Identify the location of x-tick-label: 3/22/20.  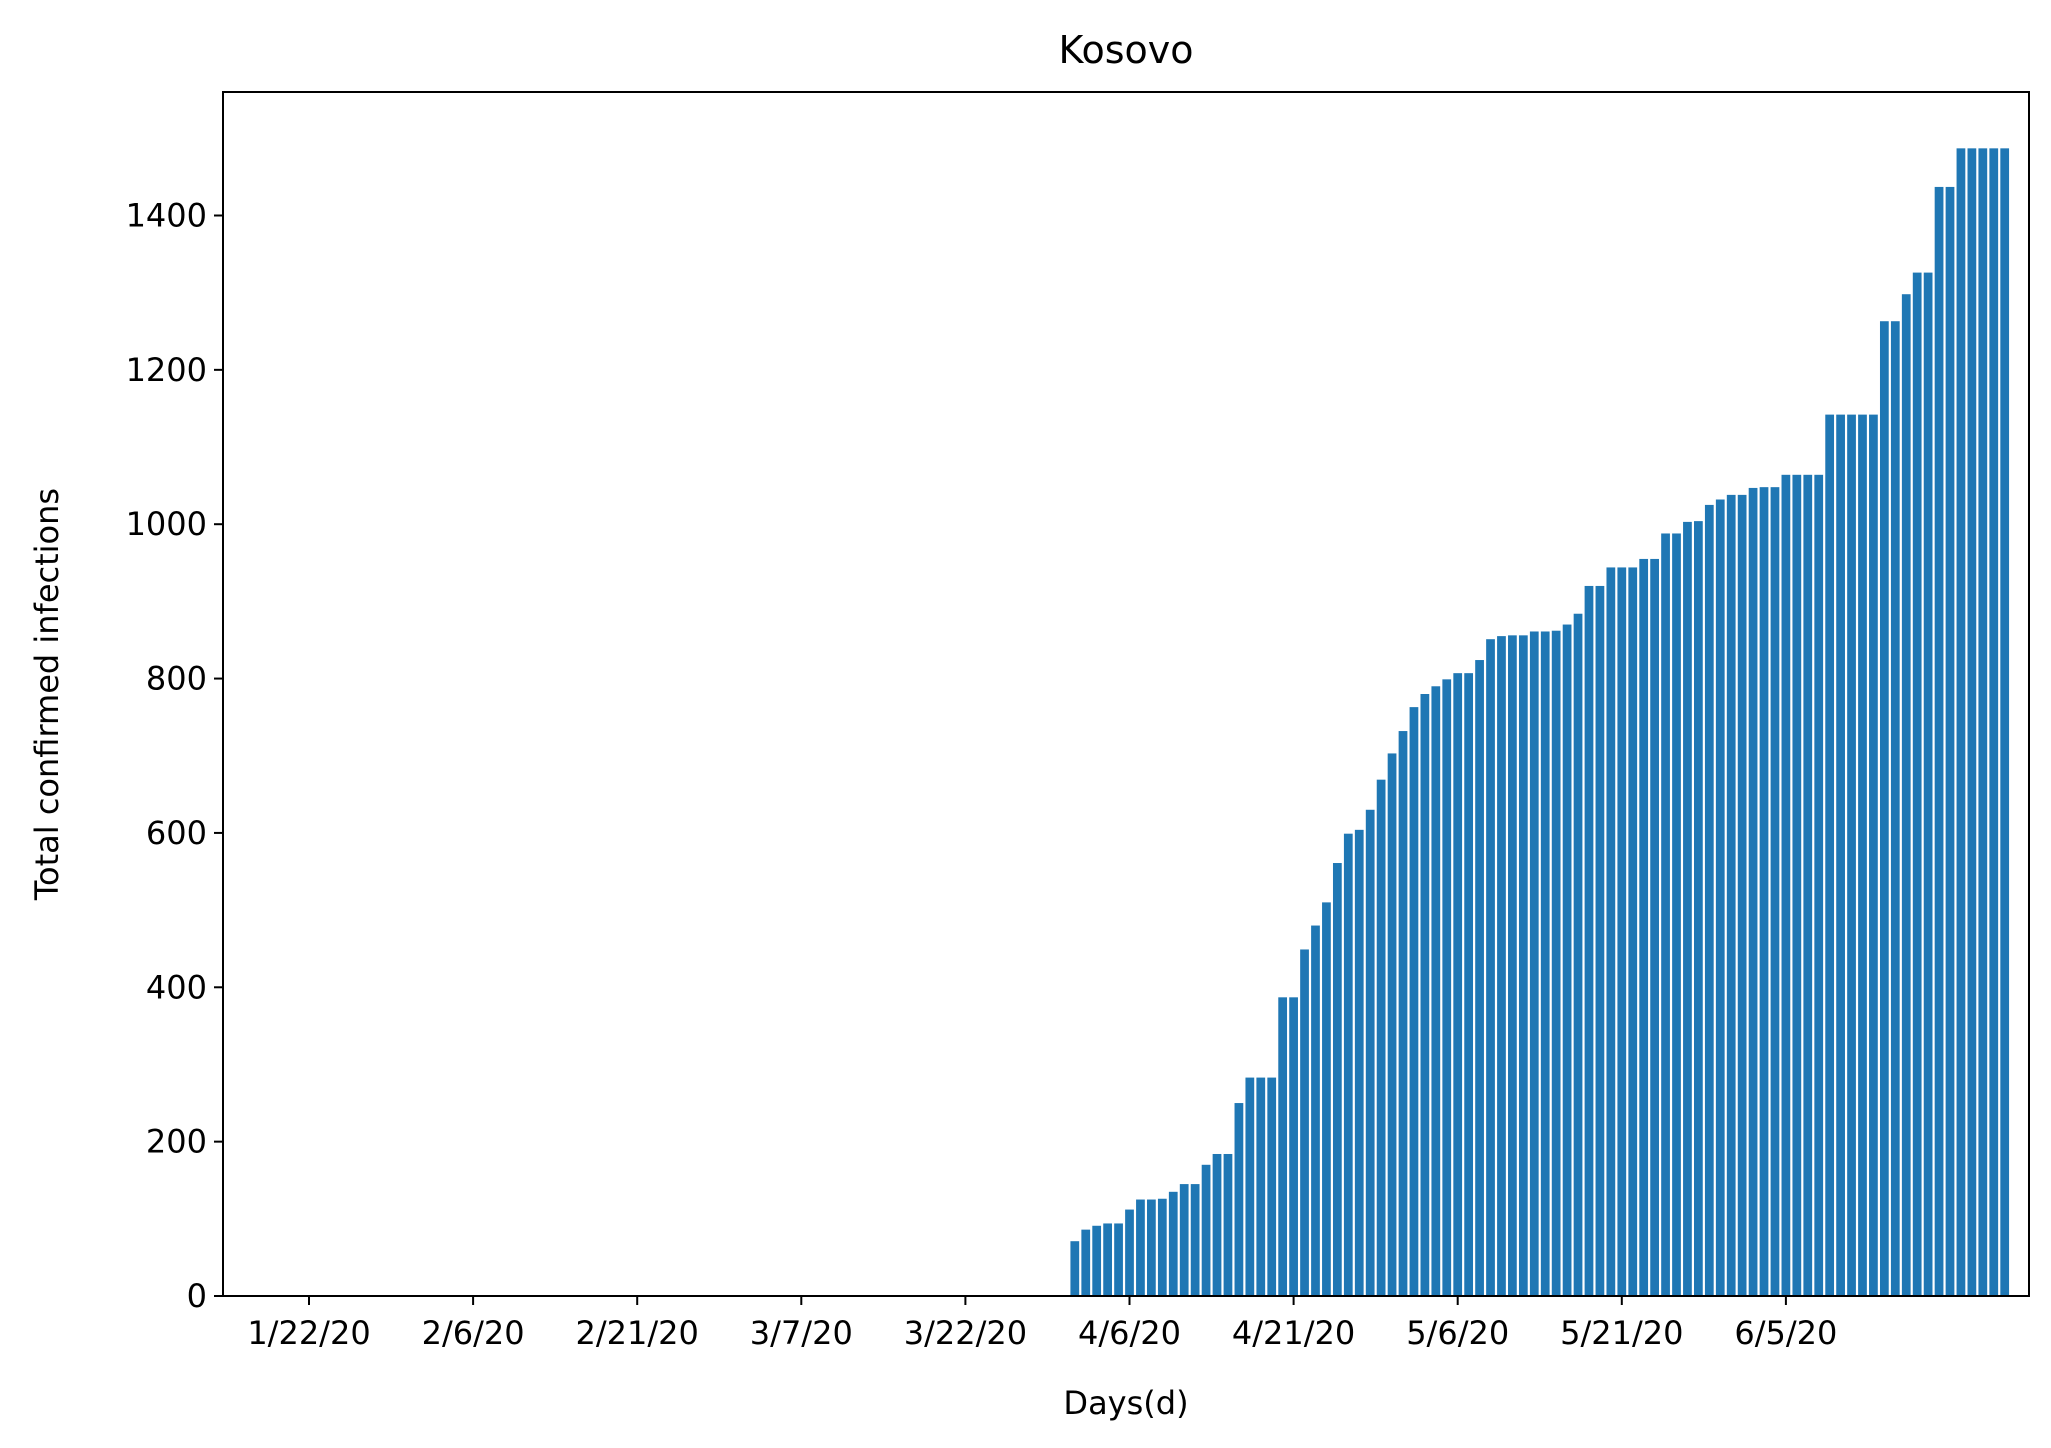
(965, 1333).